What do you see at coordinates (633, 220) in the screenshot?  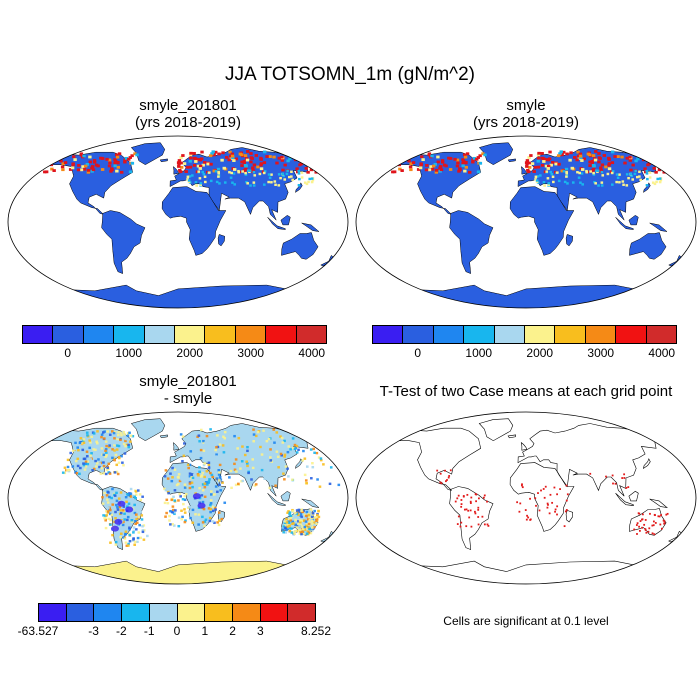 I see `landmass-borneo` at bounding box center [633, 220].